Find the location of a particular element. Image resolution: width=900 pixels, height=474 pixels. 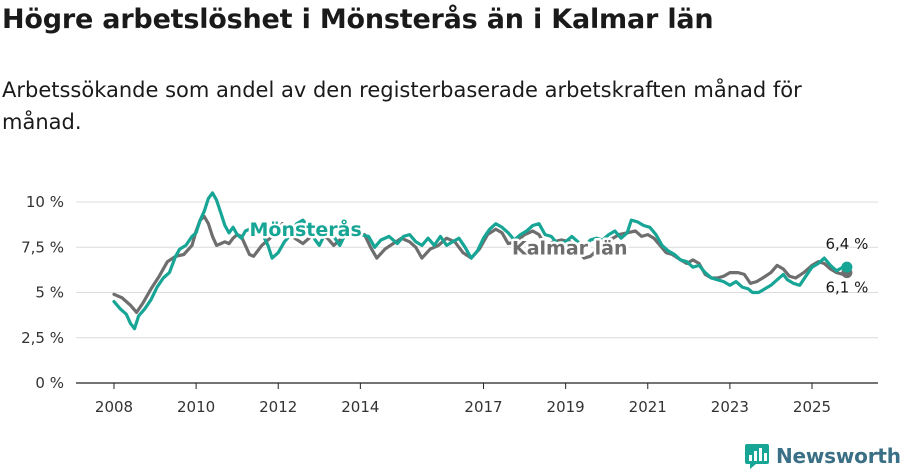

series-end-label: 6,1 % is located at coordinates (846, 288).